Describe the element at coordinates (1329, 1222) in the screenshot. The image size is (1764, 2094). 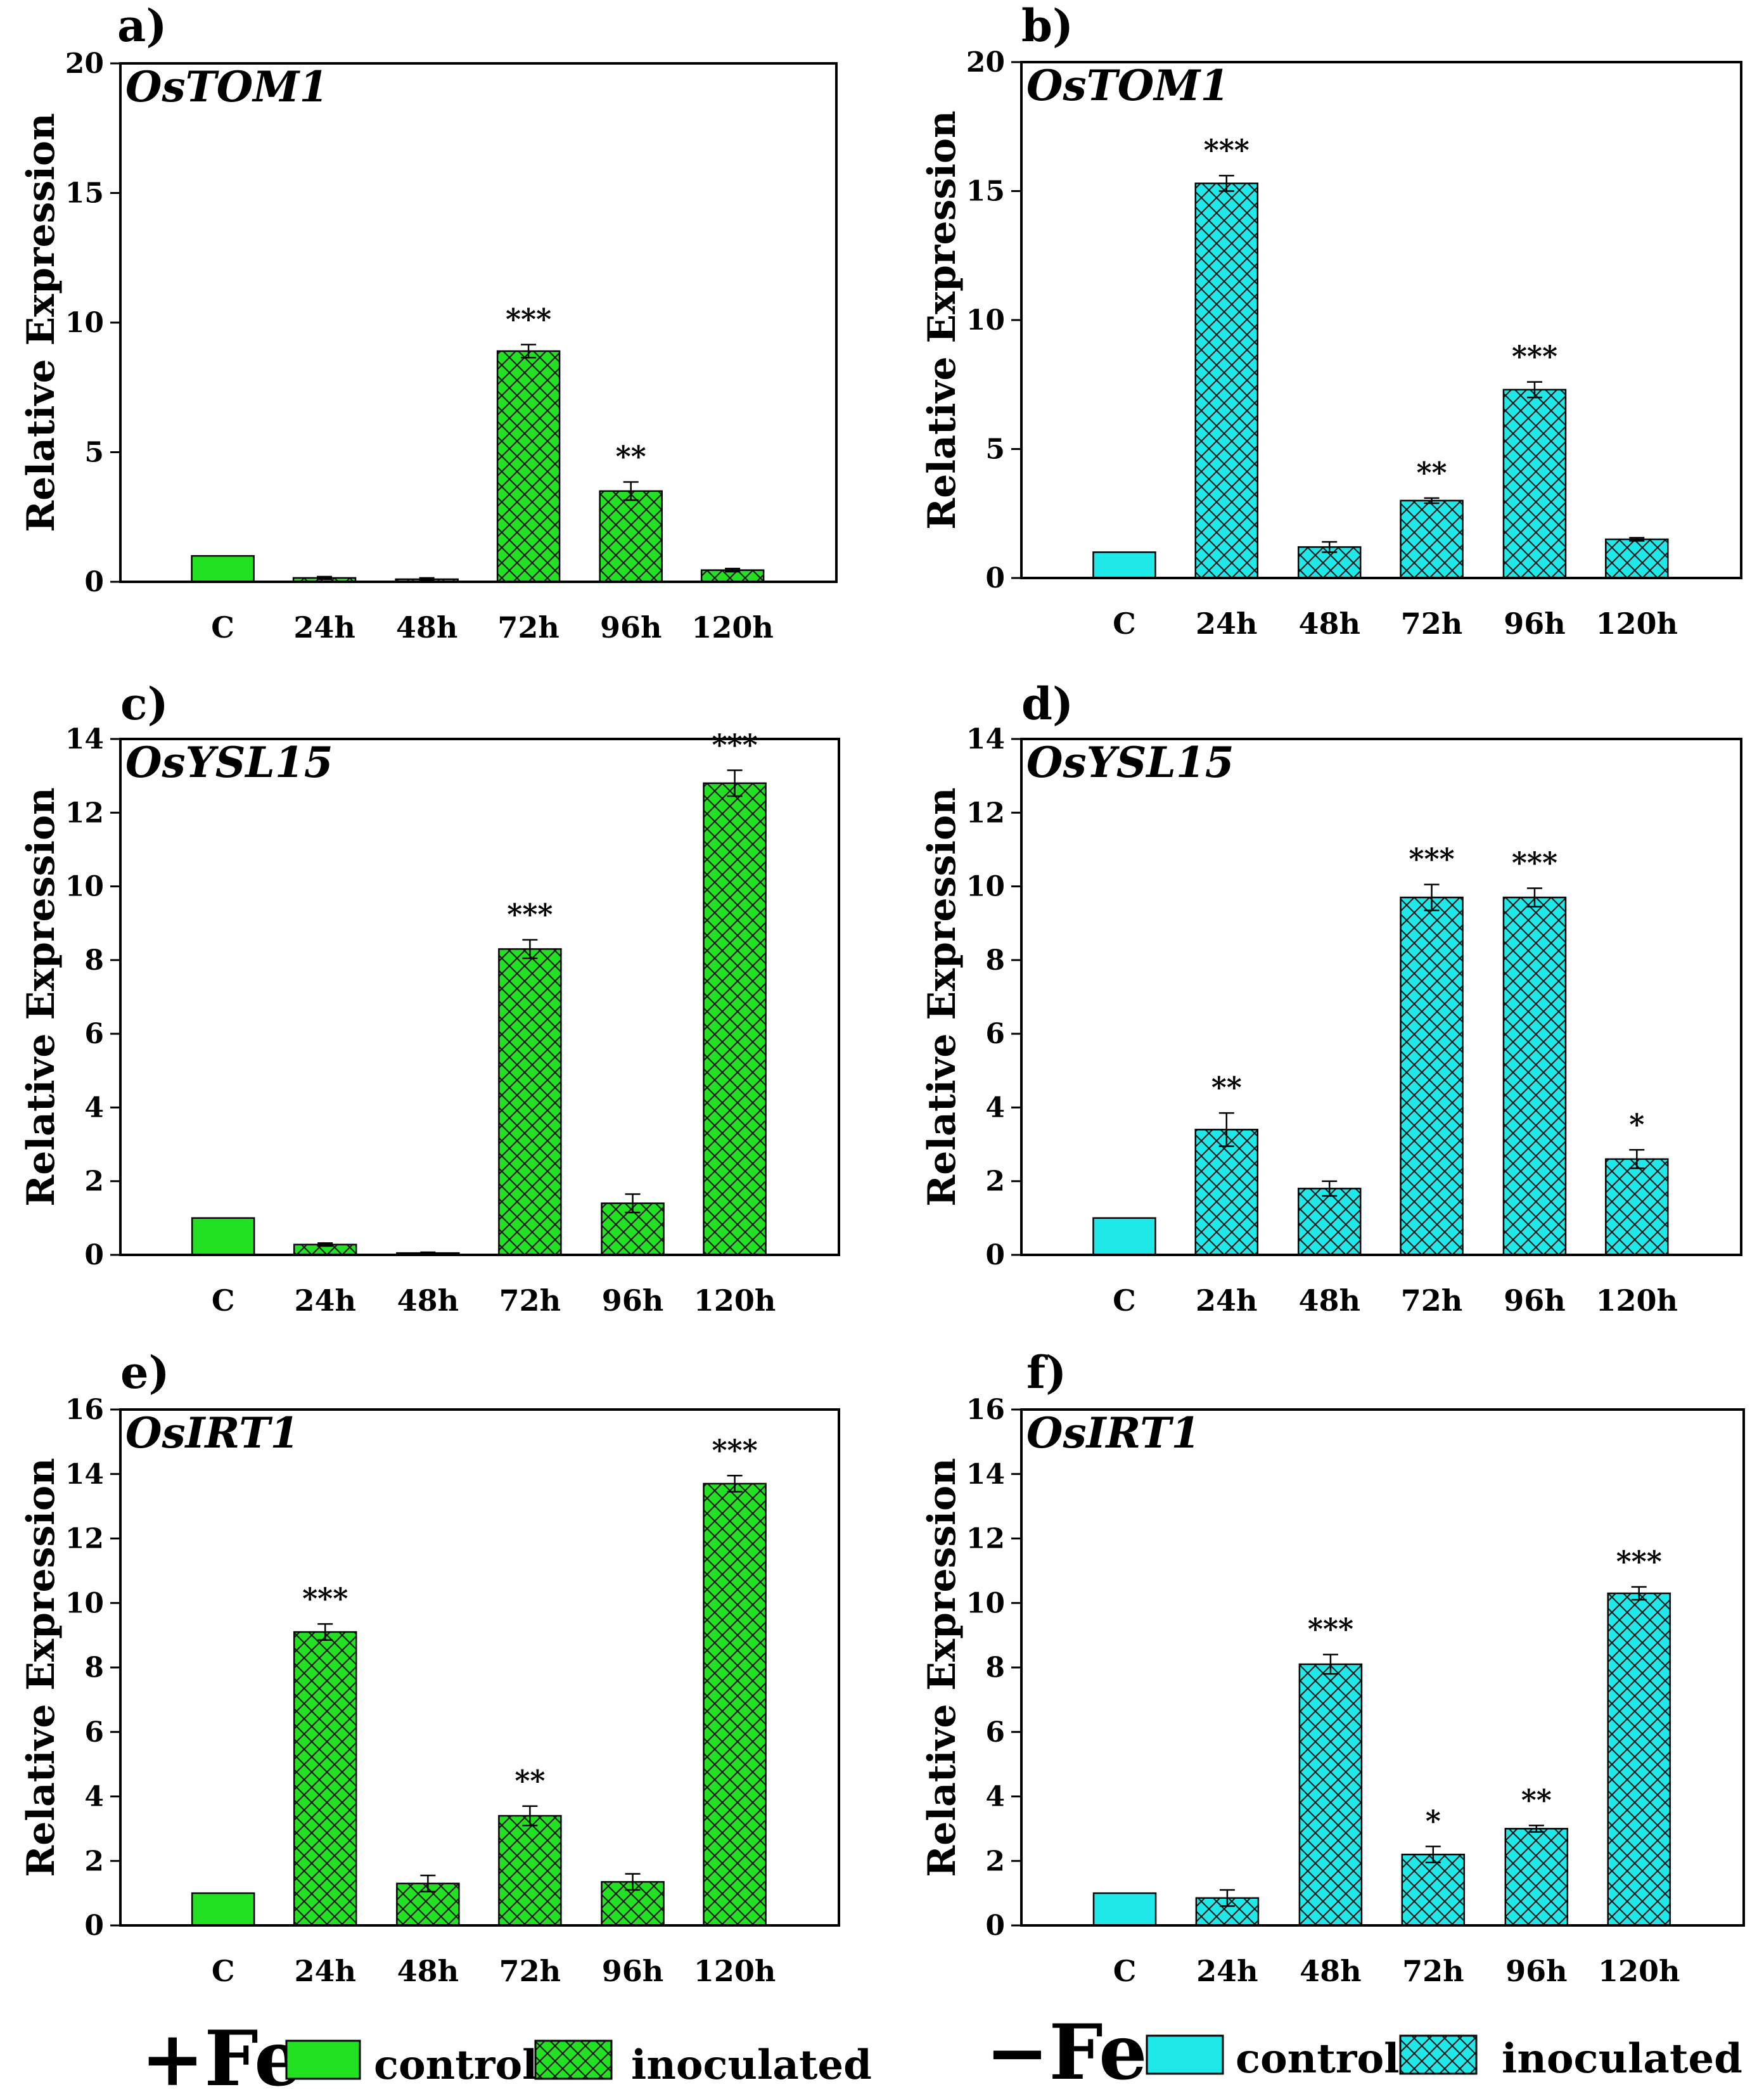
I see `bar-48h` at that location.